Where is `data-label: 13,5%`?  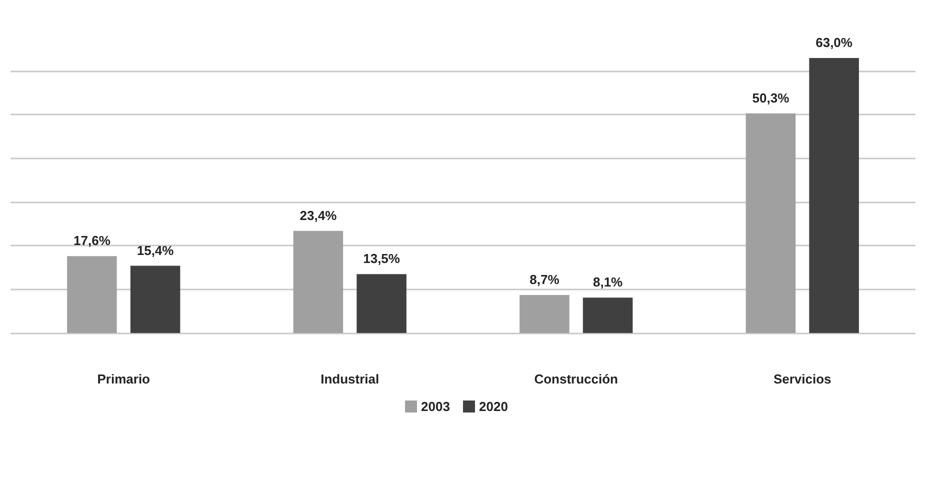 data-label: 13,5% is located at coordinates (381, 258).